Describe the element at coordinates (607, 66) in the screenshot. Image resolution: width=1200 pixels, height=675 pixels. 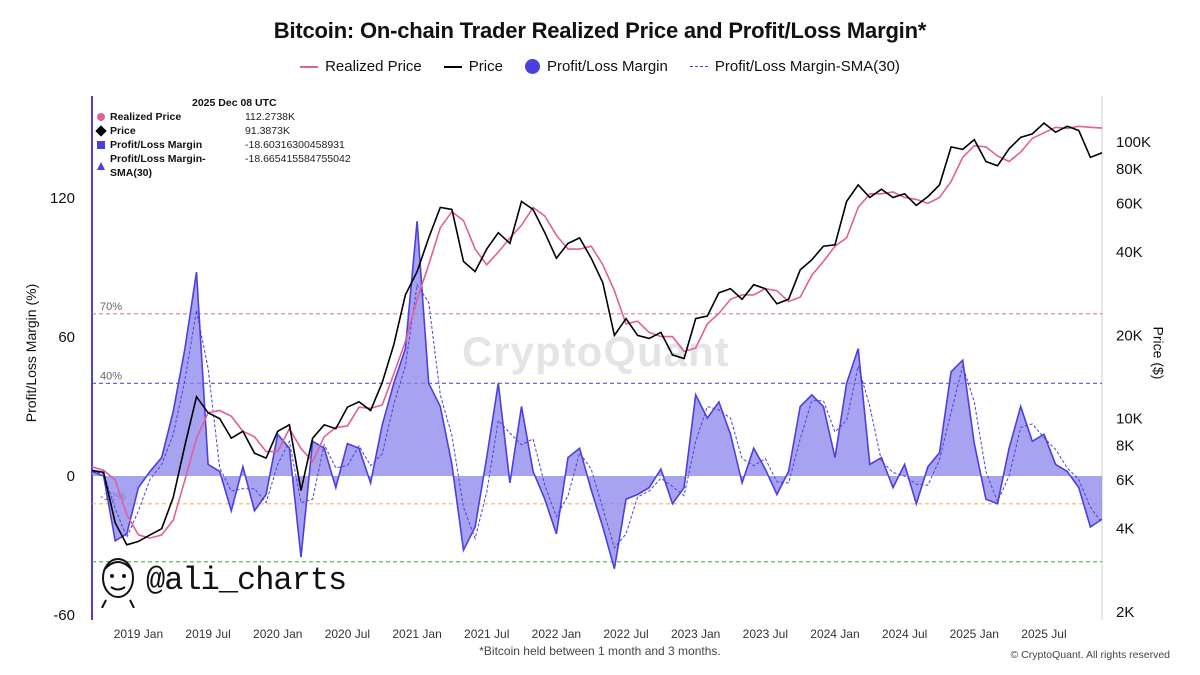
I see `legend-label-margin: Profit/Loss Margin` at that location.